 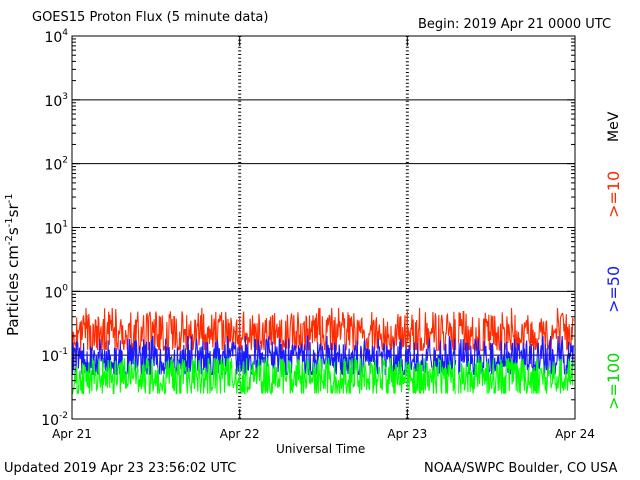 I want to click on y-tick-label: 10⁰, so click(x=56, y=292).